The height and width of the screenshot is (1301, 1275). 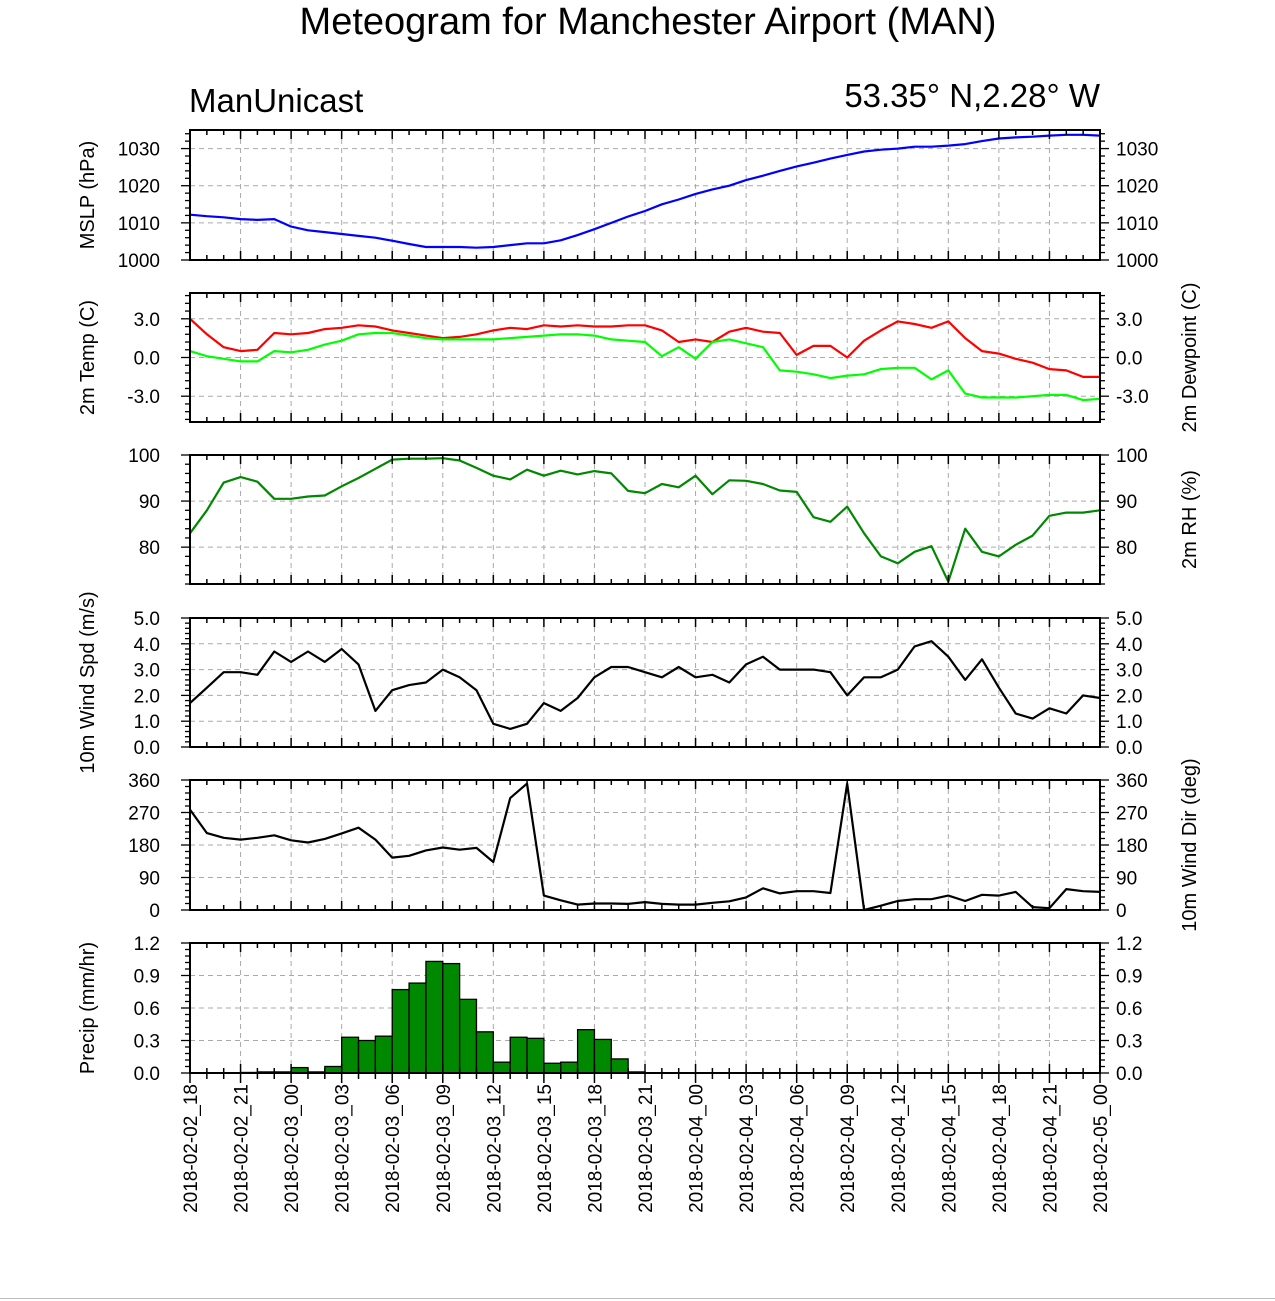 What do you see at coordinates (648, 22) in the screenshot?
I see `chart-title: Meteogram for Manchester Airport (MAN)` at bounding box center [648, 22].